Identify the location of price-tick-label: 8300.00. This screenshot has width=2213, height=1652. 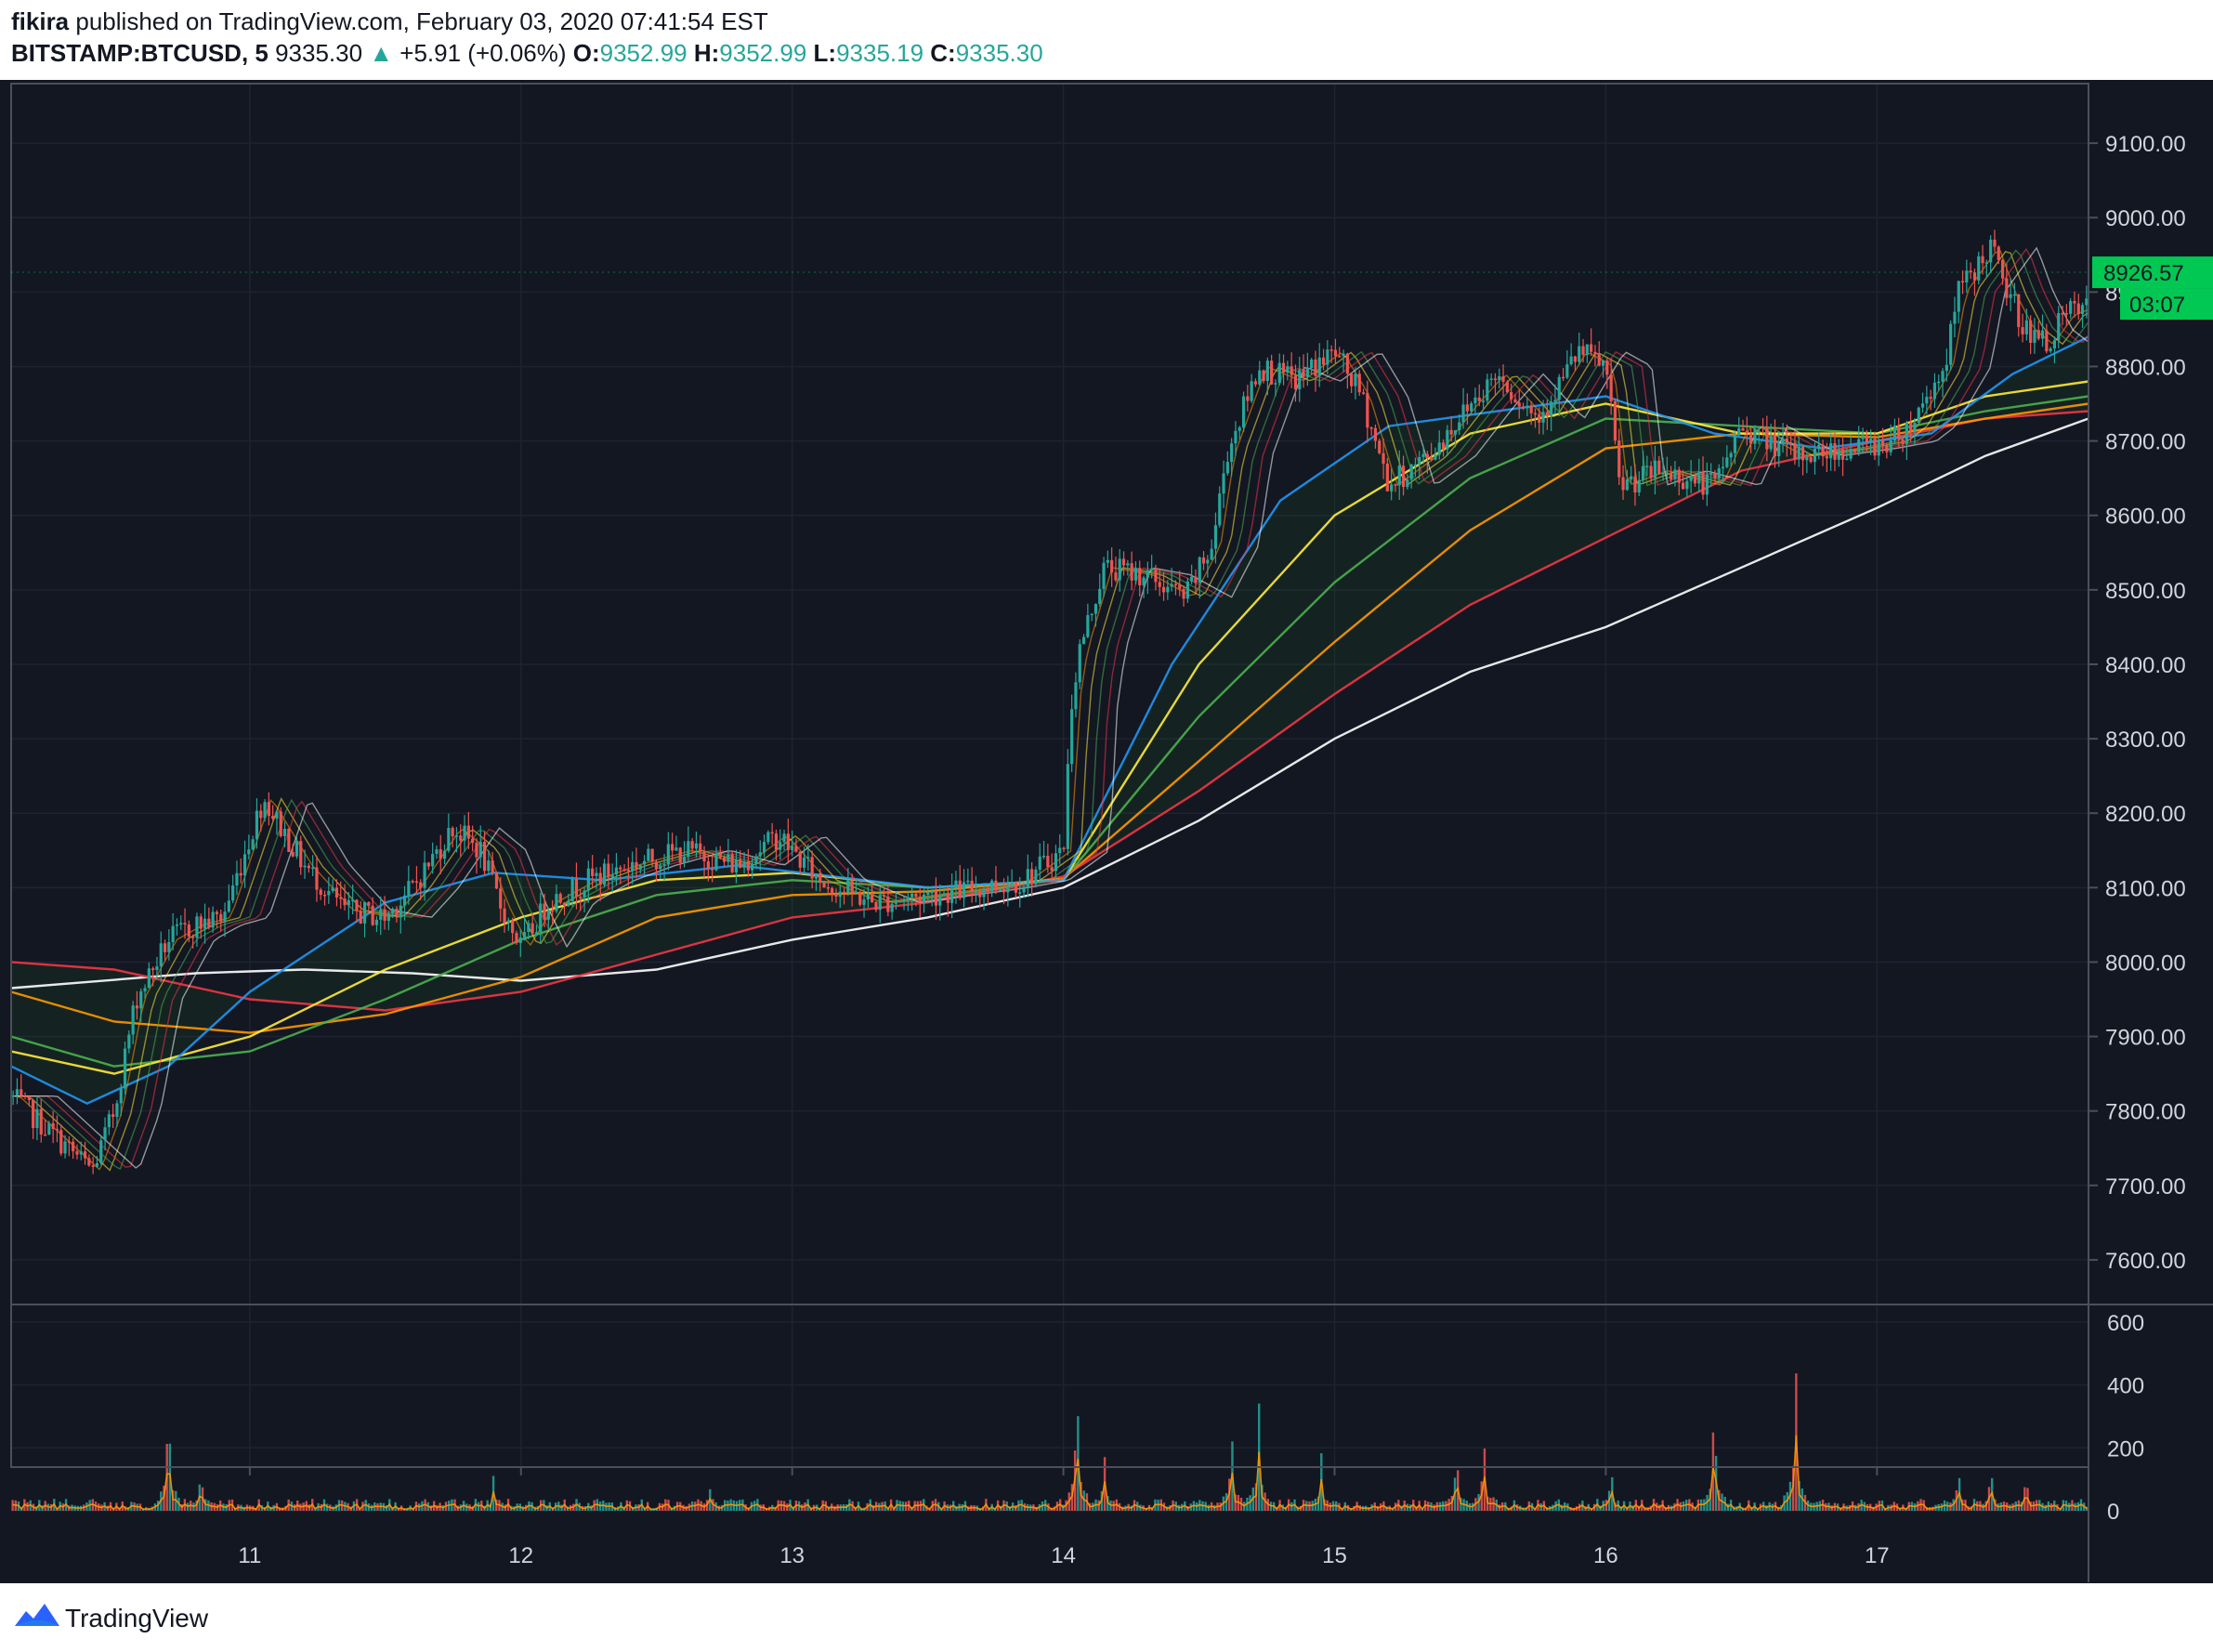
(2145, 740).